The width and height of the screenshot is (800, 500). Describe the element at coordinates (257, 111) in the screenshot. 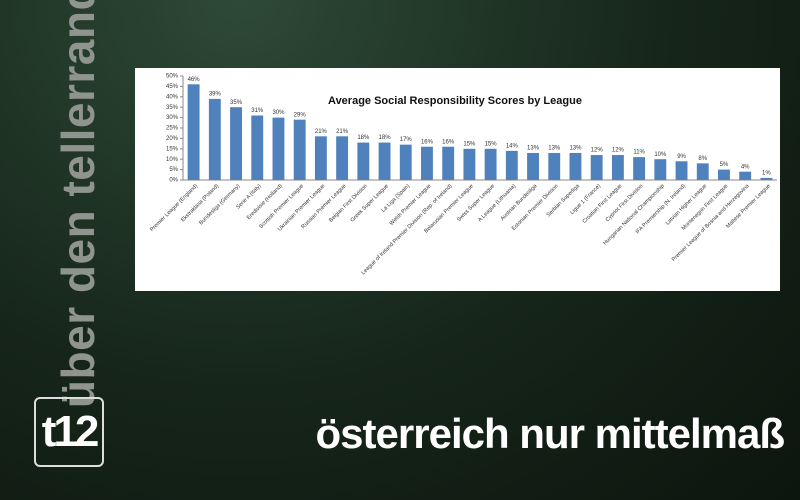

I see `value-label: 31%` at that location.